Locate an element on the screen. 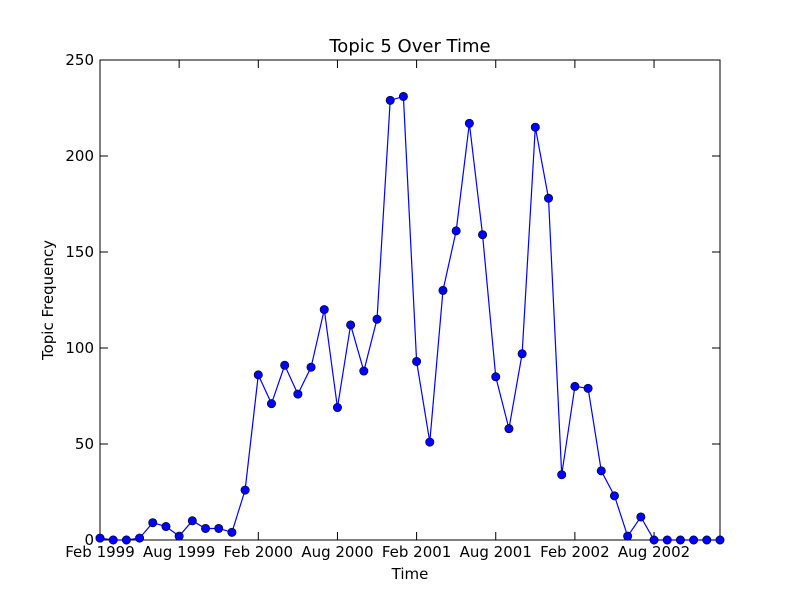 This screenshot has height=600, width=800. x-tick-label: Feb 2002 is located at coordinates (575, 552).